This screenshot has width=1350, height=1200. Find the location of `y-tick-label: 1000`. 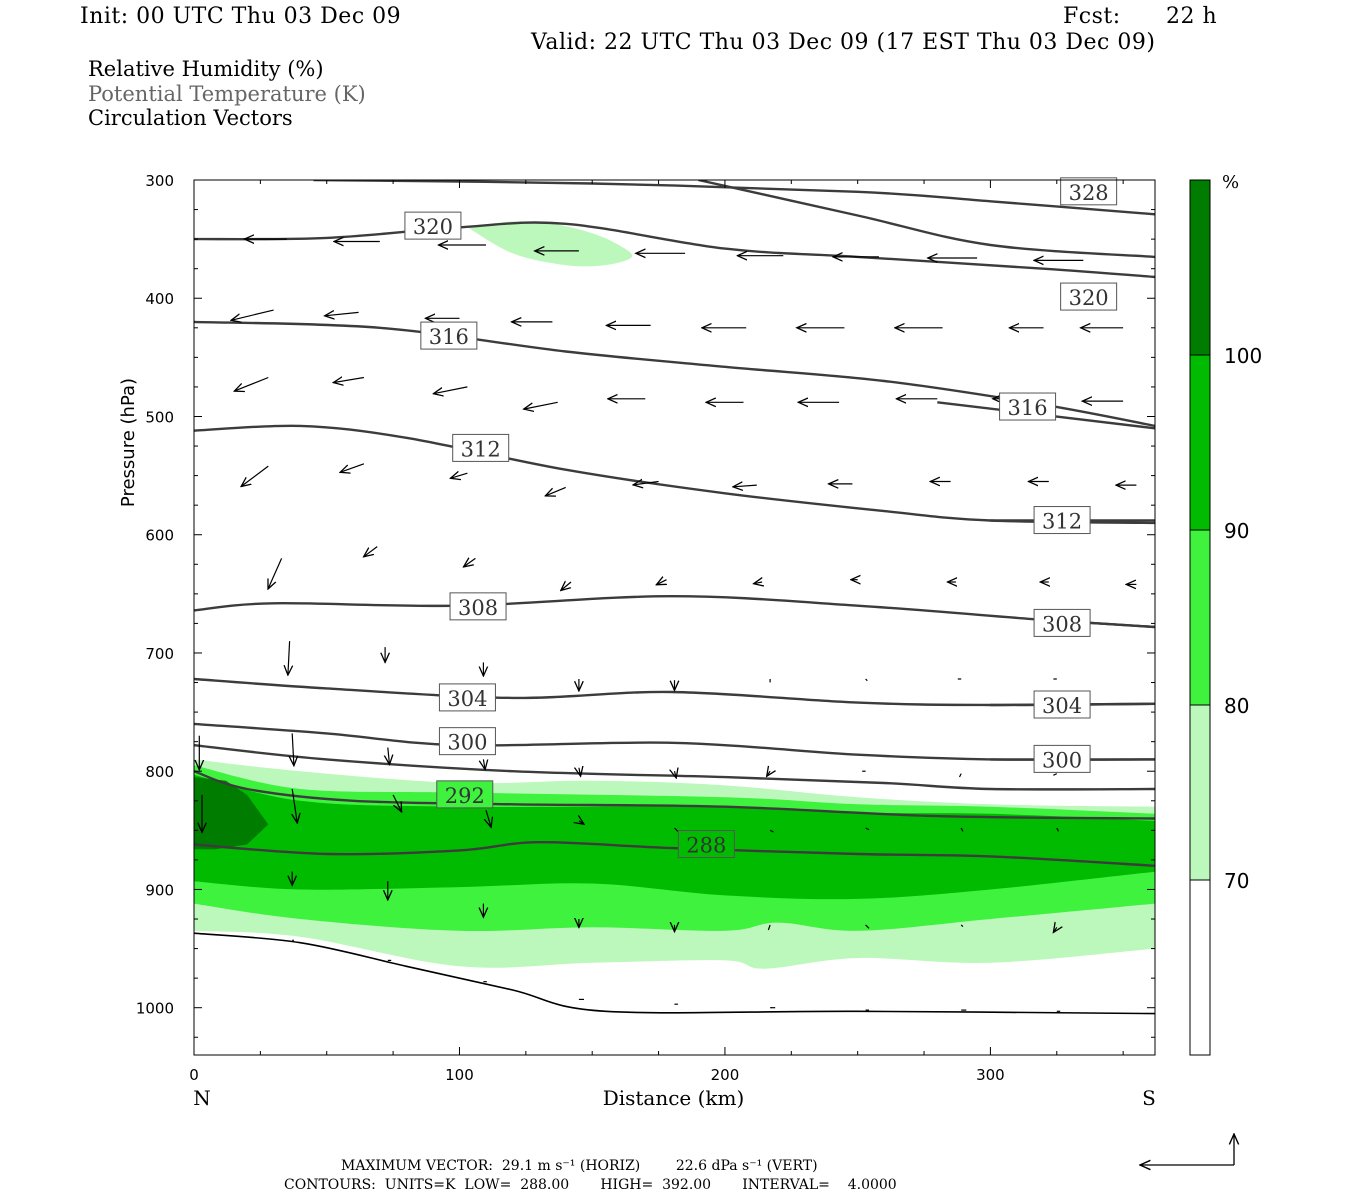

y-tick-label: 1000 is located at coordinates (155, 1009).